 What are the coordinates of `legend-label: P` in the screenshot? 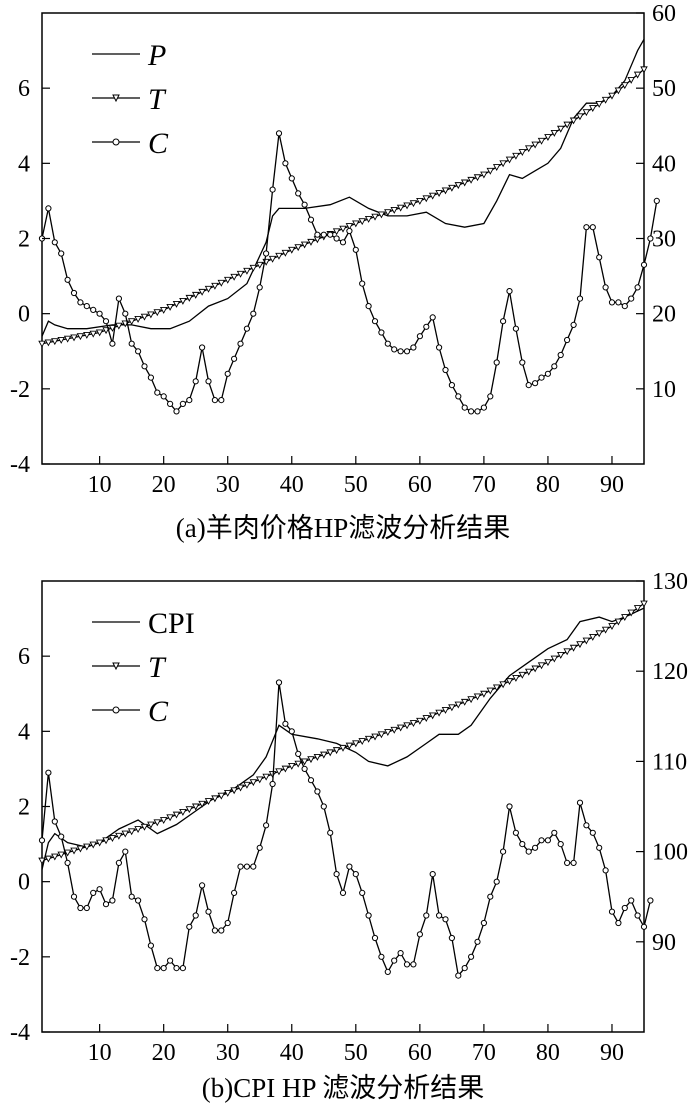 It's located at (156, 55).